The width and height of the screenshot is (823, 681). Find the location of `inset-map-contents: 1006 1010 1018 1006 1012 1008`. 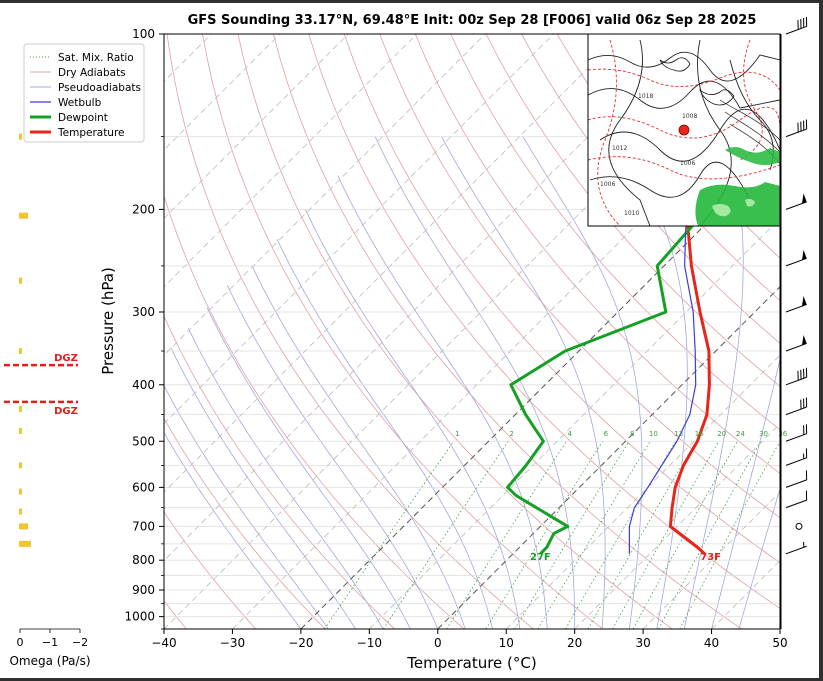

inset-map-contents: 1006 1010 1018 1006 1012 1008 is located at coordinates (684, 132).